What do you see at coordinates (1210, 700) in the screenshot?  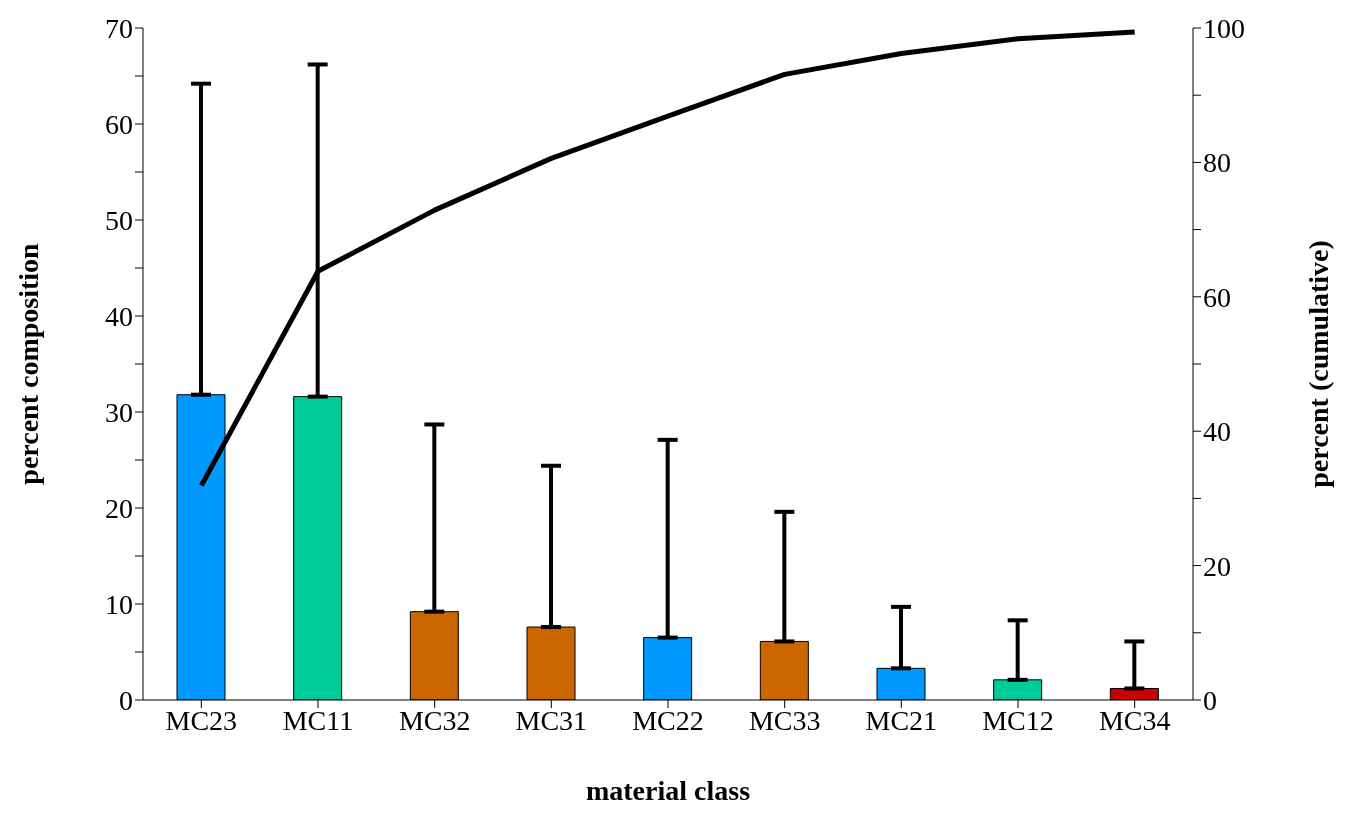 I see `y2-tick-label: 0` at bounding box center [1210, 700].